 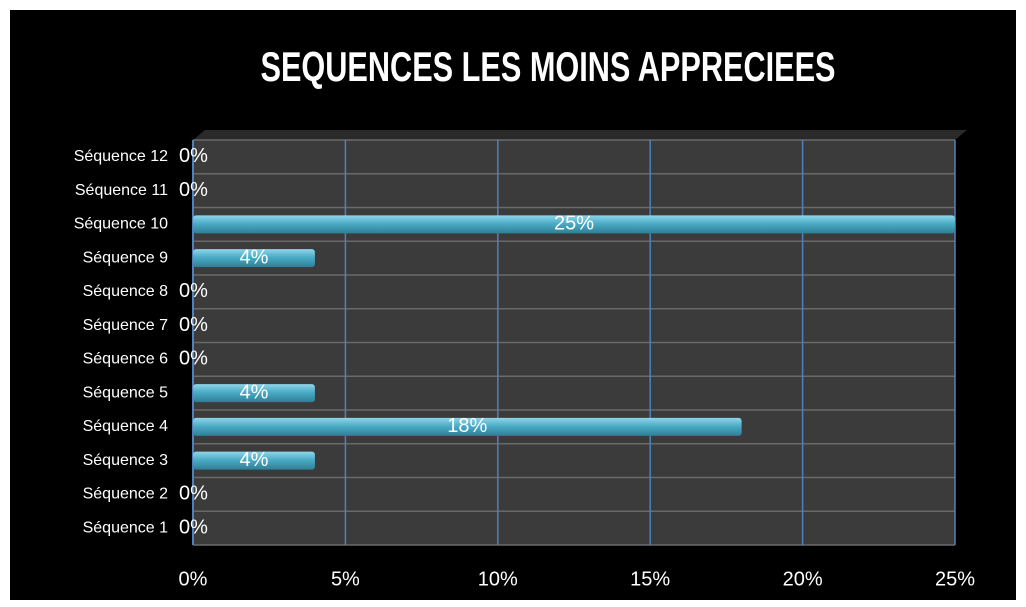 What do you see at coordinates (126, 527) in the screenshot?
I see `y-tick-label: Séquence 1` at bounding box center [126, 527].